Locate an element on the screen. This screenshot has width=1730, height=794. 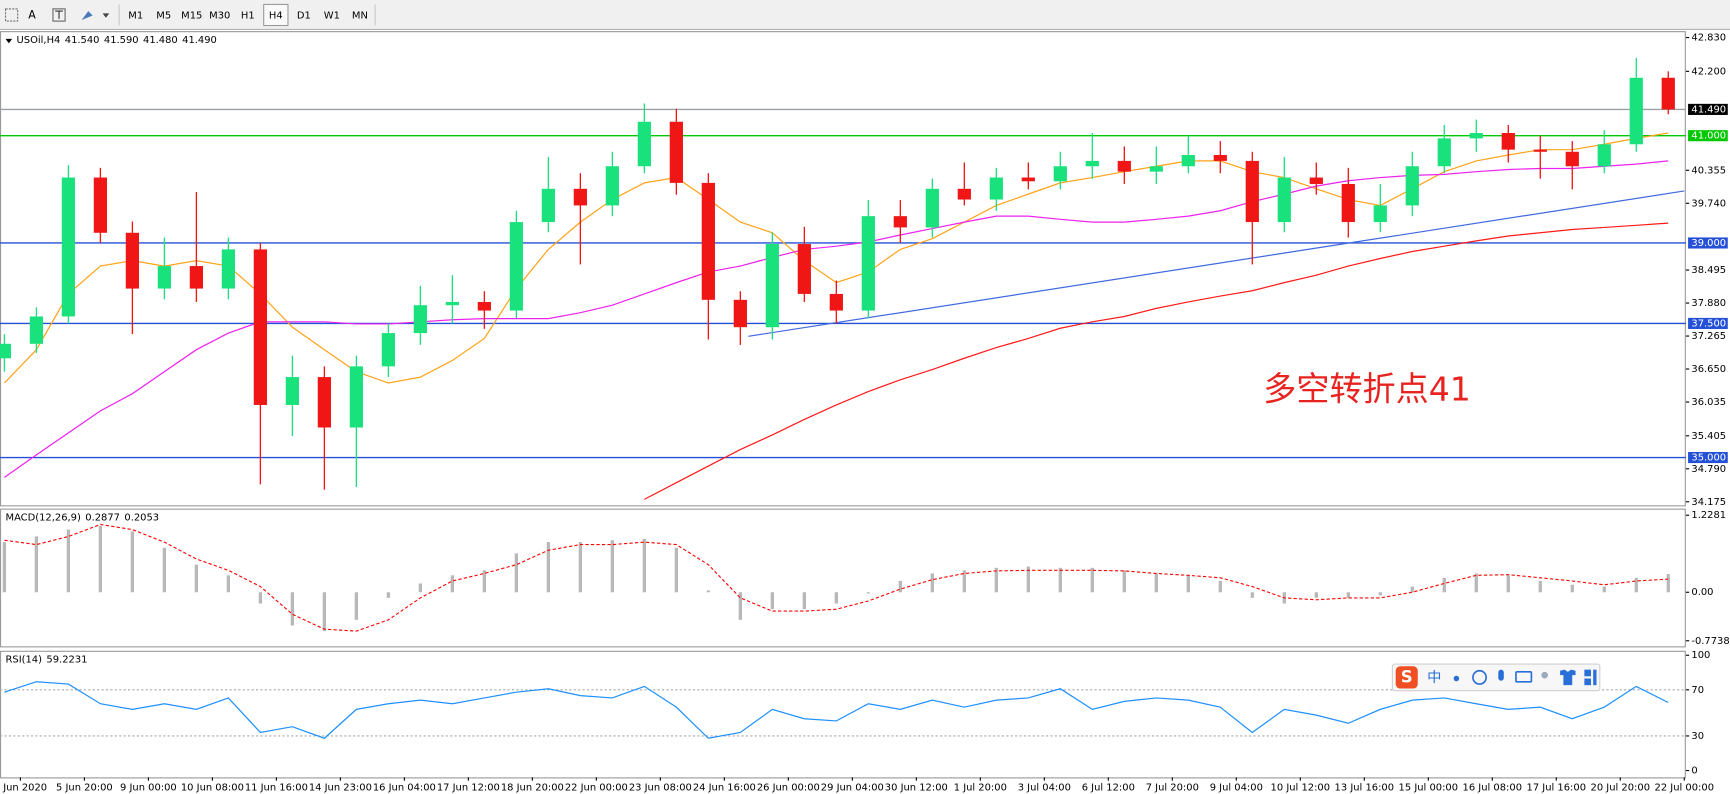
timeframe-button: W1 is located at coordinates (332, 16).